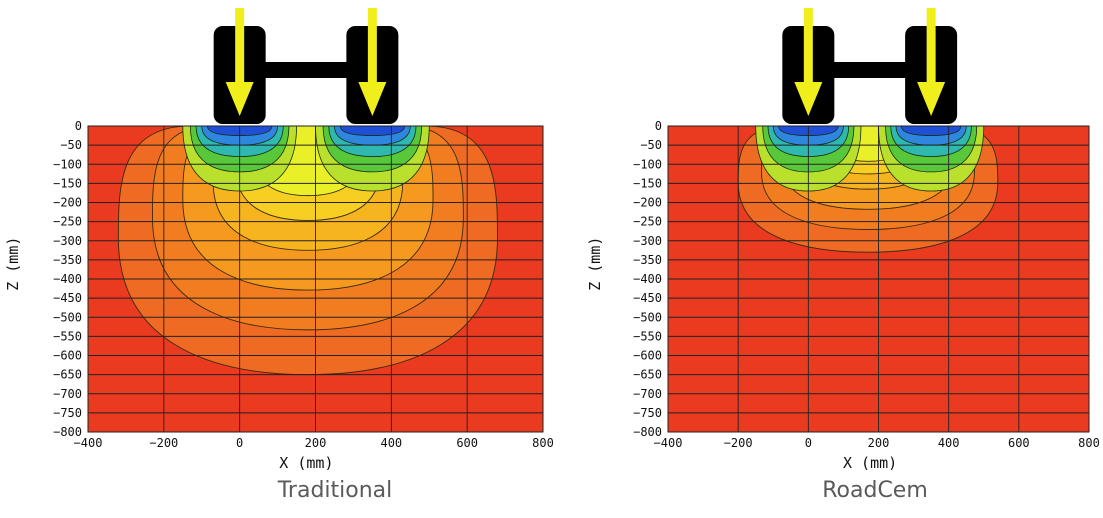 The image size is (1103, 518). What do you see at coordinates (335, 490) in the screenshot?
I see `caption-traditional: Traditional` at bounding box center [335, 490].